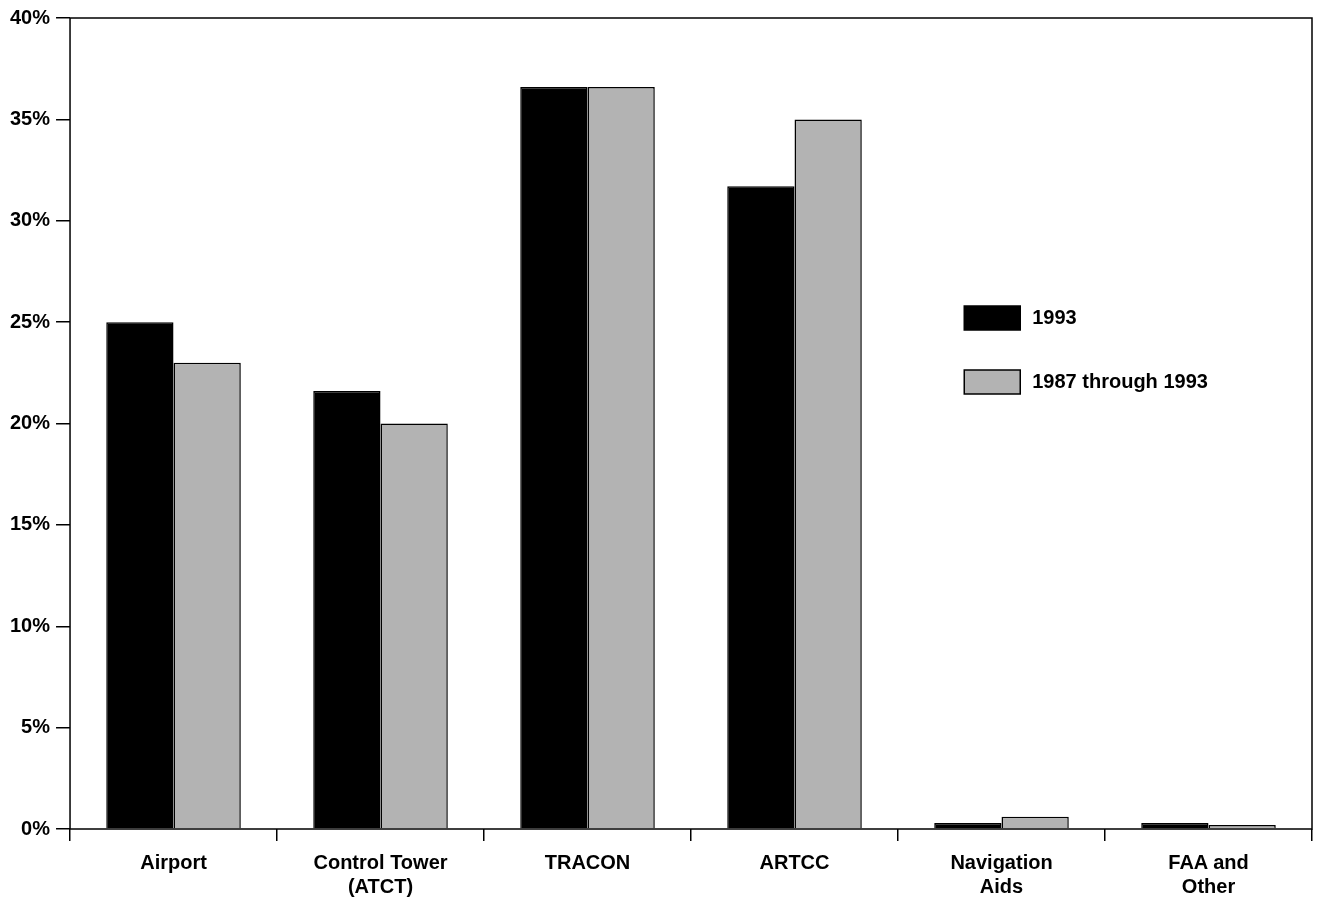 The image size is (1320, 913). What do you see at coordinates (30, 523) in the screenshot?
I see `y-tick-label: 15%` at bounding box center [30, 523].